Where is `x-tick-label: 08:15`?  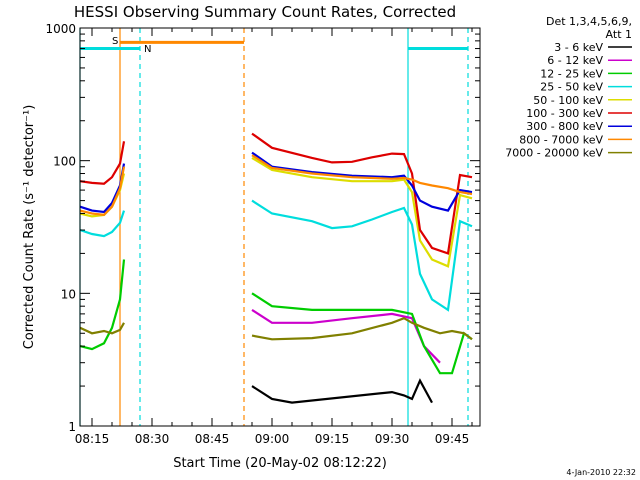
x-tick-label: 08:15 is located at coordinates (92, 439).